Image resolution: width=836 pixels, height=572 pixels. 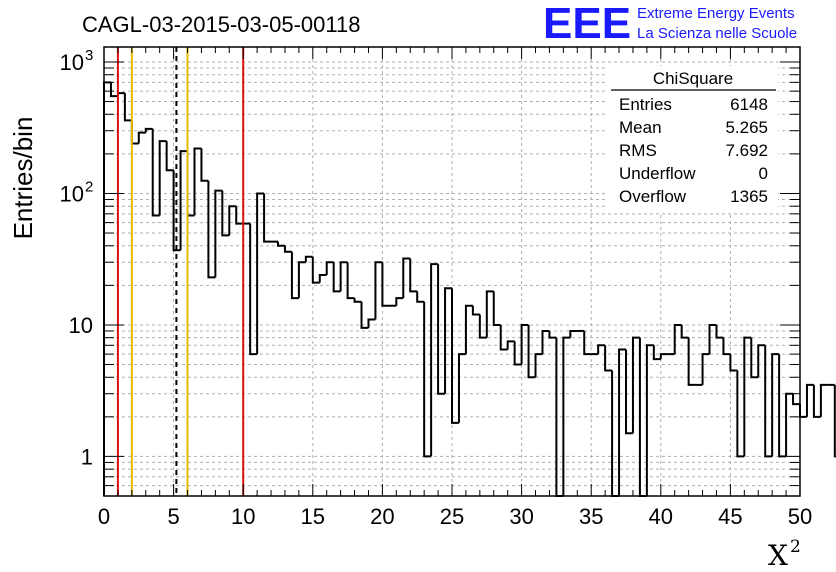 I want to click on x-tick-label: 15, so click(x=313, y=516).